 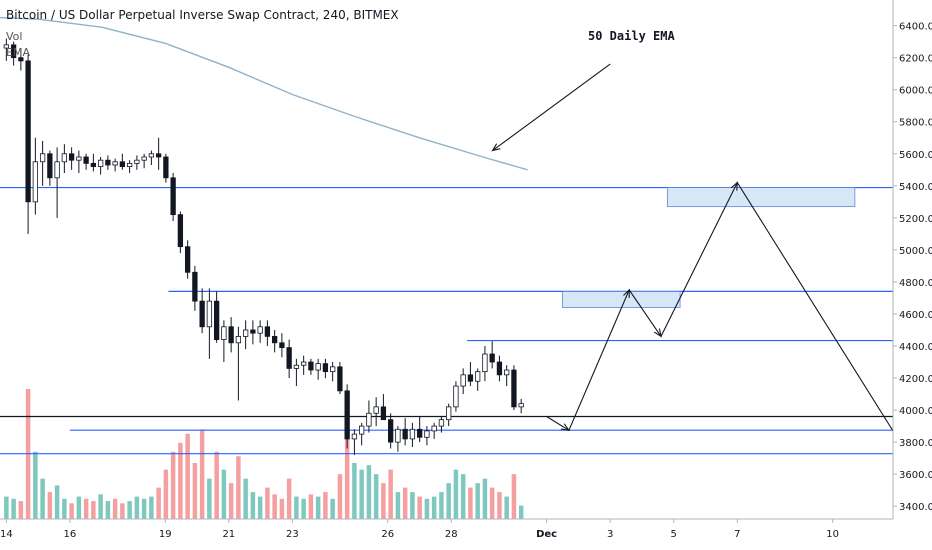 I want to click on price-tick-label: 4400.0, so click(x=915, y=347).